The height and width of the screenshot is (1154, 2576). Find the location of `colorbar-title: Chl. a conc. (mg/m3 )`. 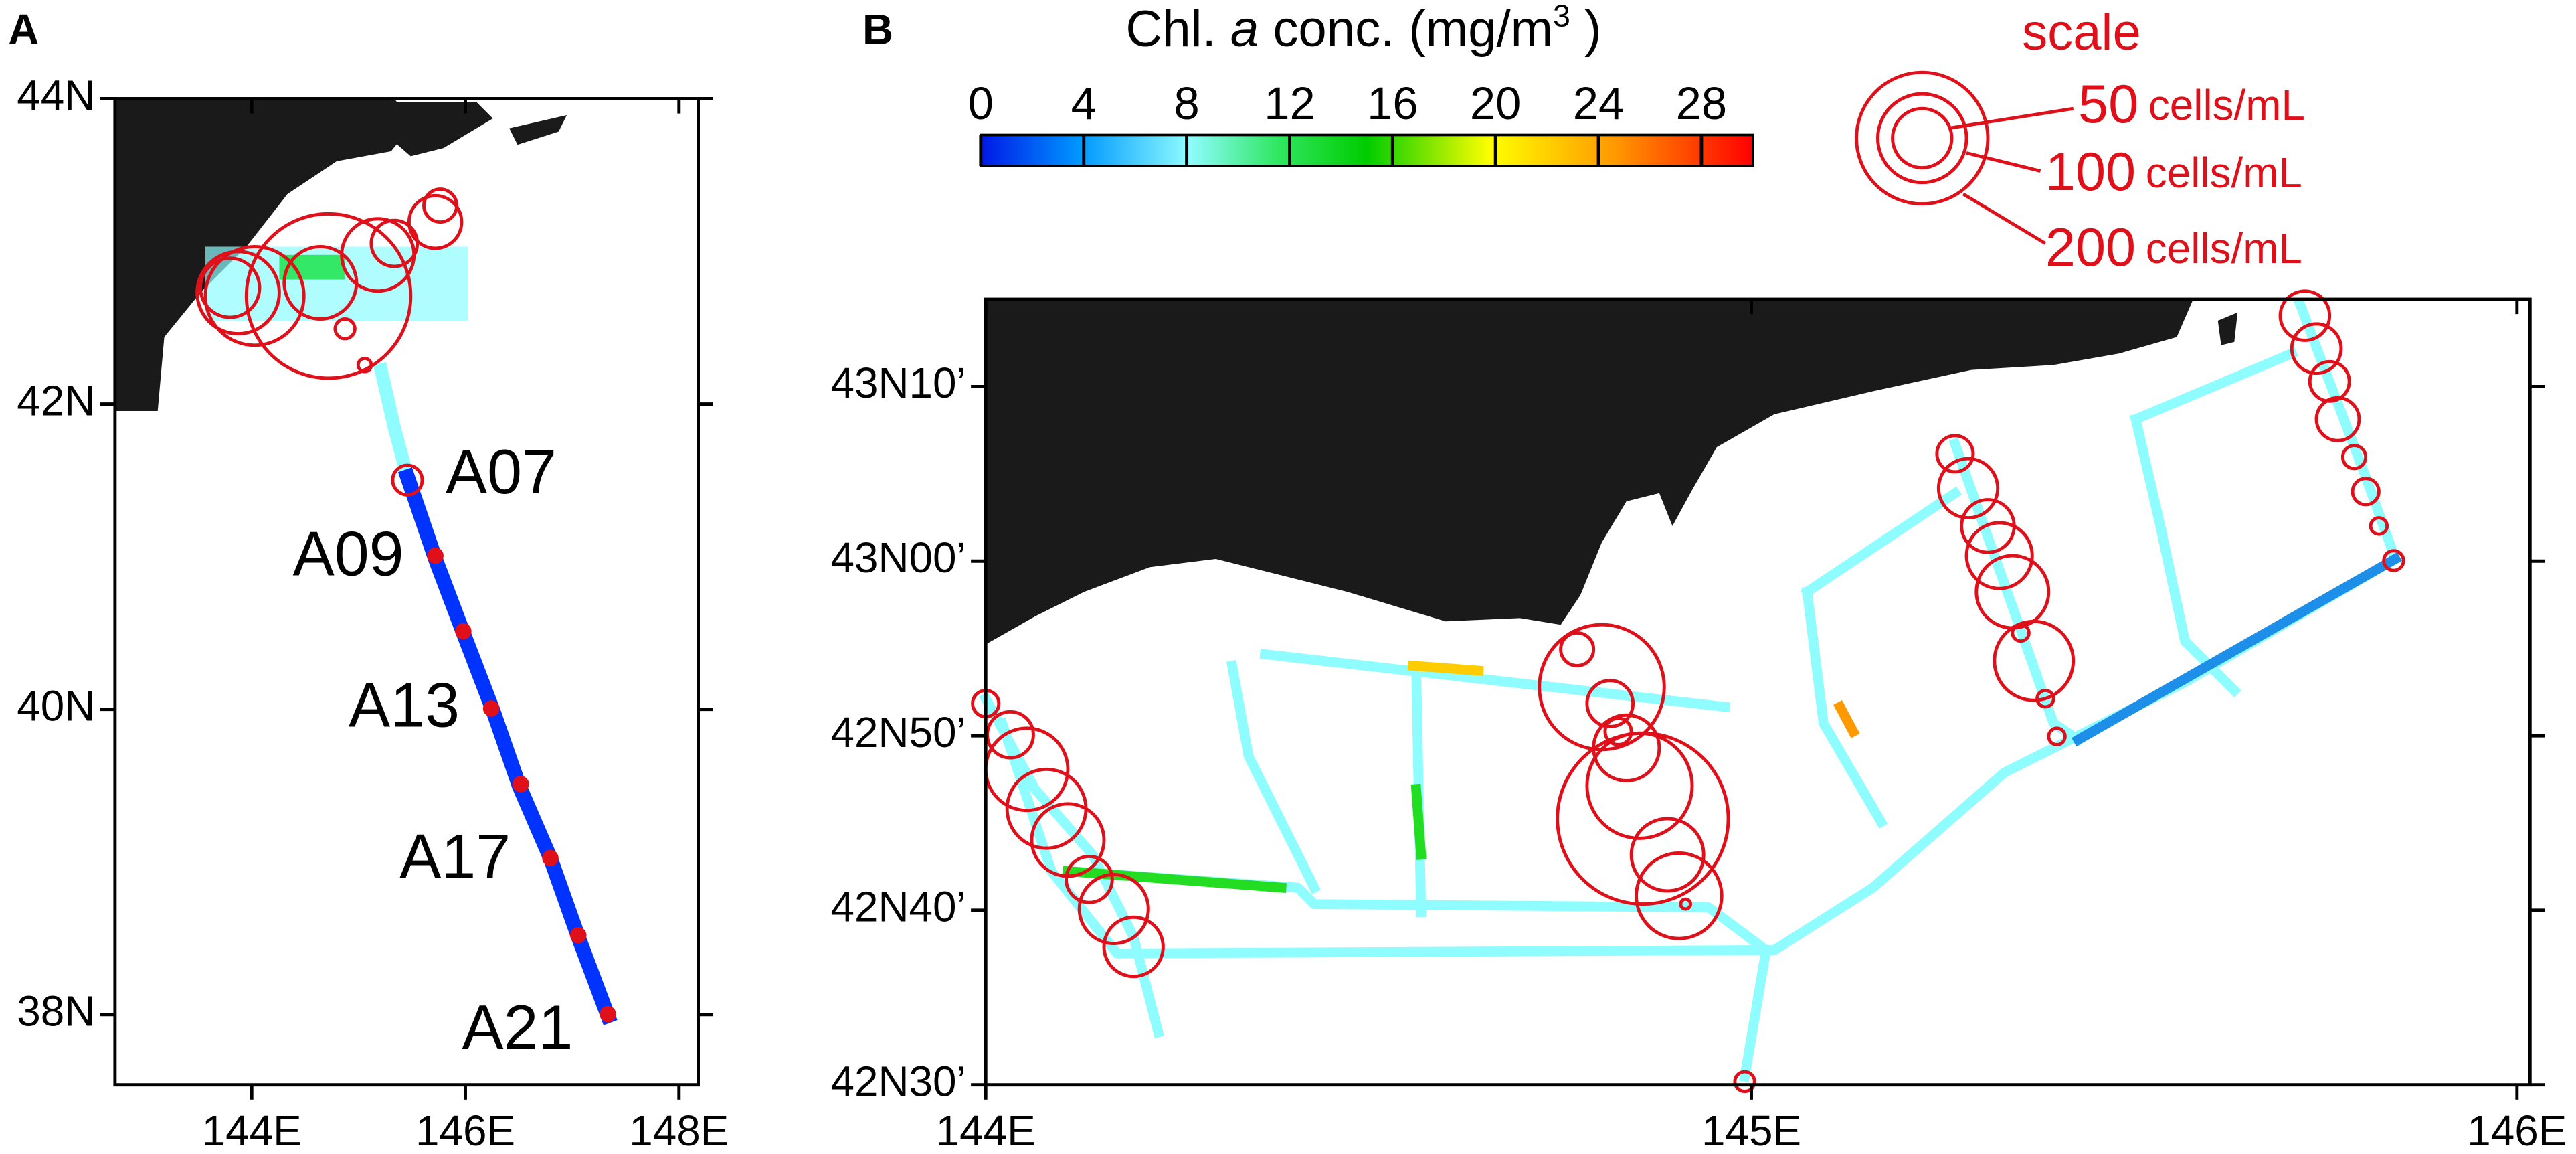

colorbar-title: Chl. a conc. (mg/m3 ) is located at coordinates (1363, 29).